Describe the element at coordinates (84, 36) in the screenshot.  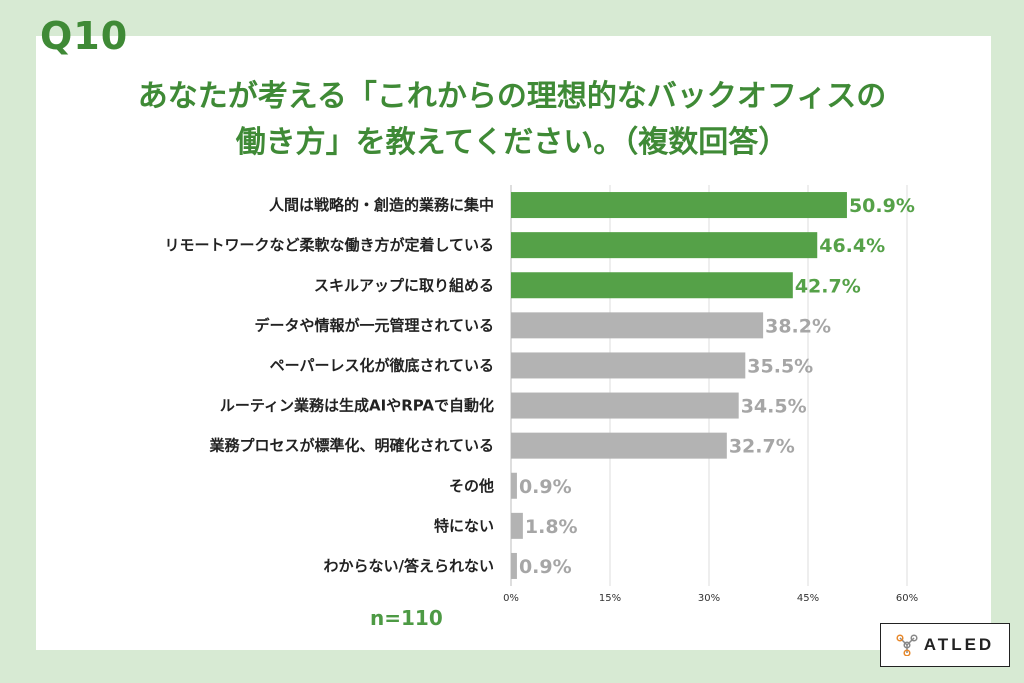
I see `question-label: Q10` at that location.